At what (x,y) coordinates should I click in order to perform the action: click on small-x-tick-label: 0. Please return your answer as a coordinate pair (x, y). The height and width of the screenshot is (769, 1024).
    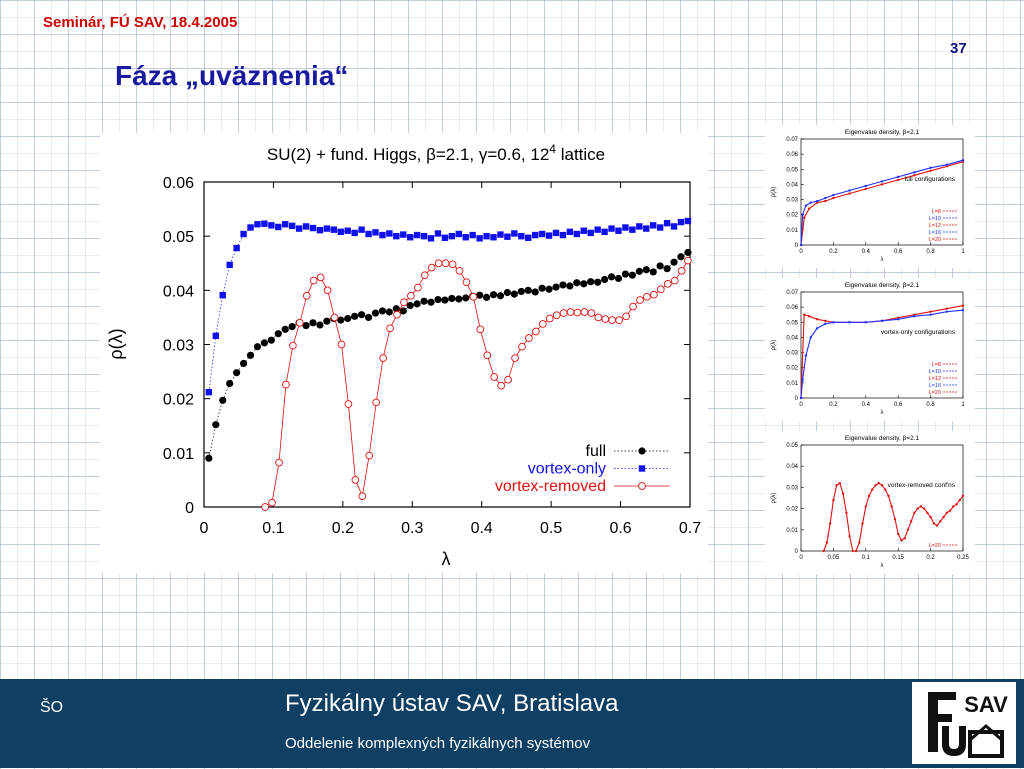
    Looking at the image, I should click on (801, 405).